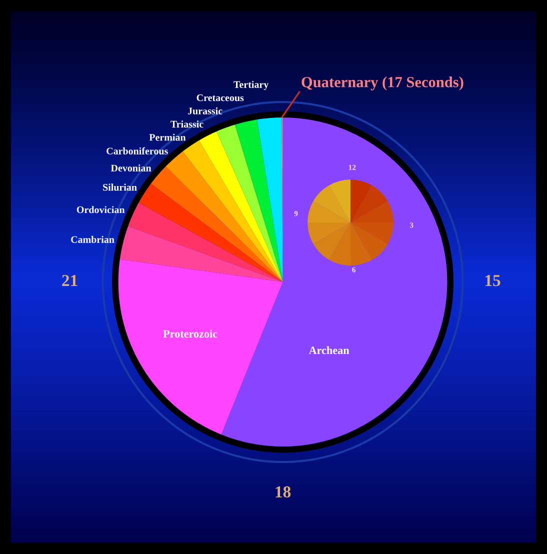 Image resolution: width=547 pixels, height=554 pixels. I want to click on slice-label: Carboniferous, so click(137, 150).